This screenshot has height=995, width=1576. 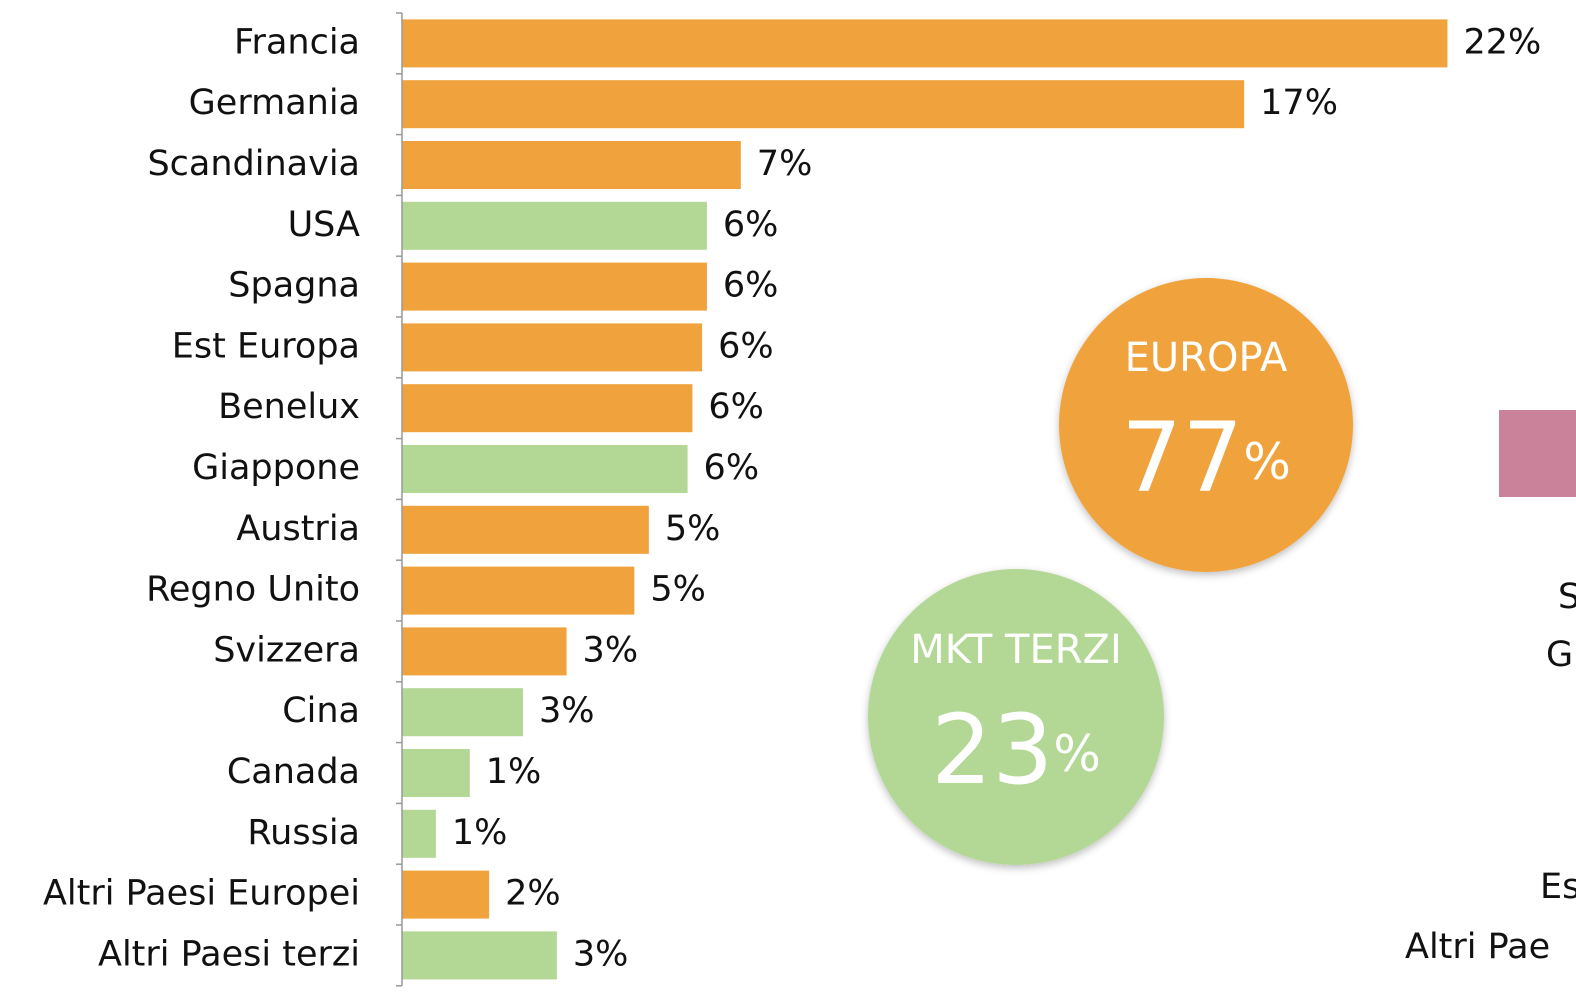 I want to click on y-tick-label: Francia, so click(x=297, y=42).